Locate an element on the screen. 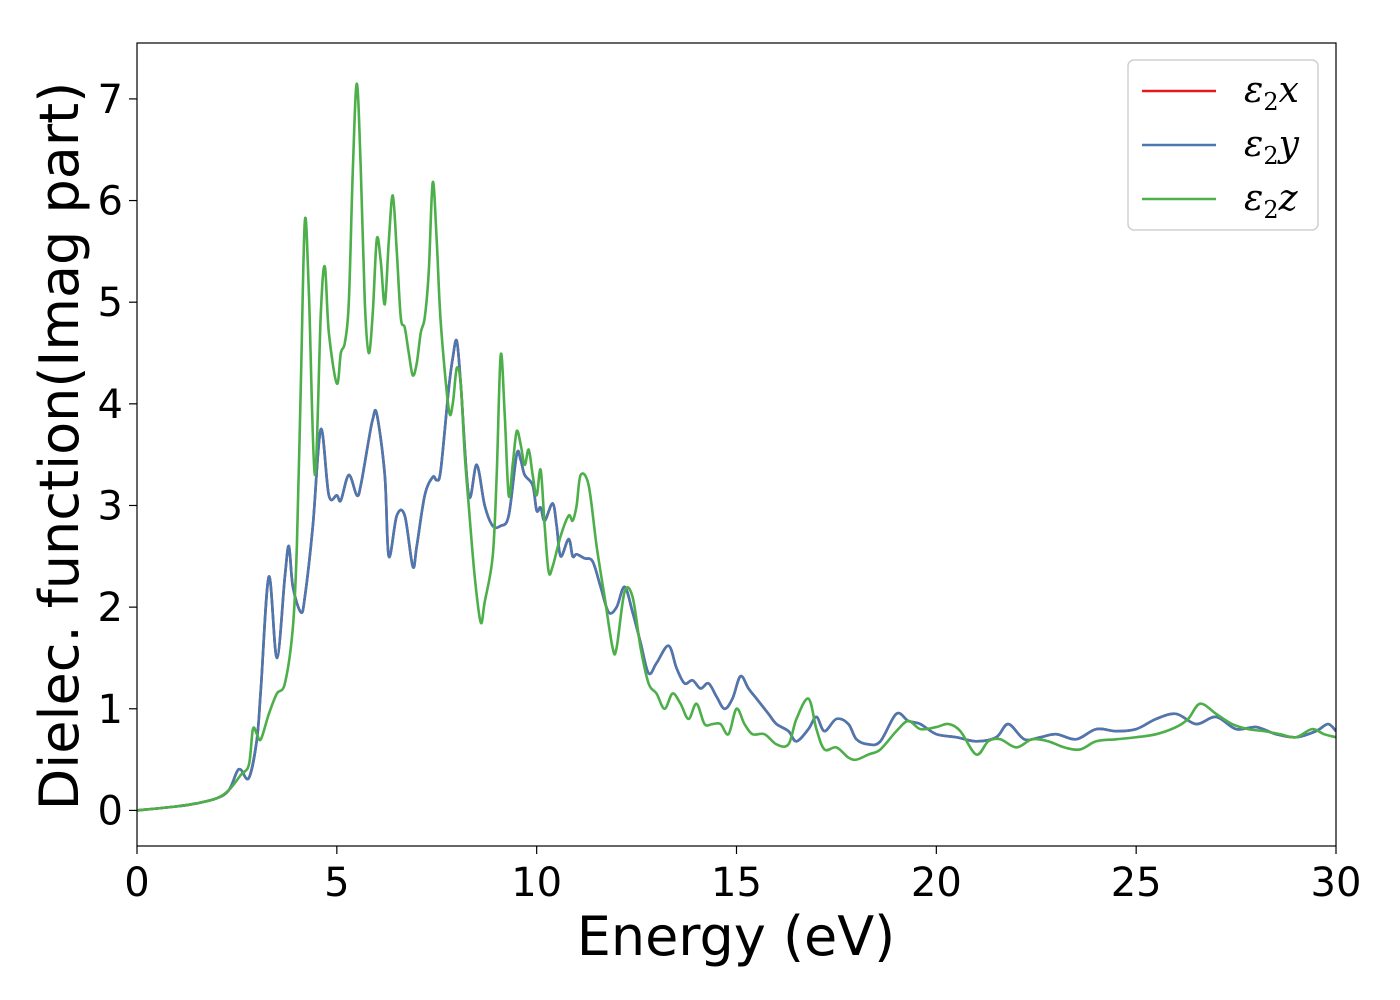 The height and width of the screenshot is (1000, 1400). legend: ε2x ε2y ε2z is located at coordinates (1223, 145).